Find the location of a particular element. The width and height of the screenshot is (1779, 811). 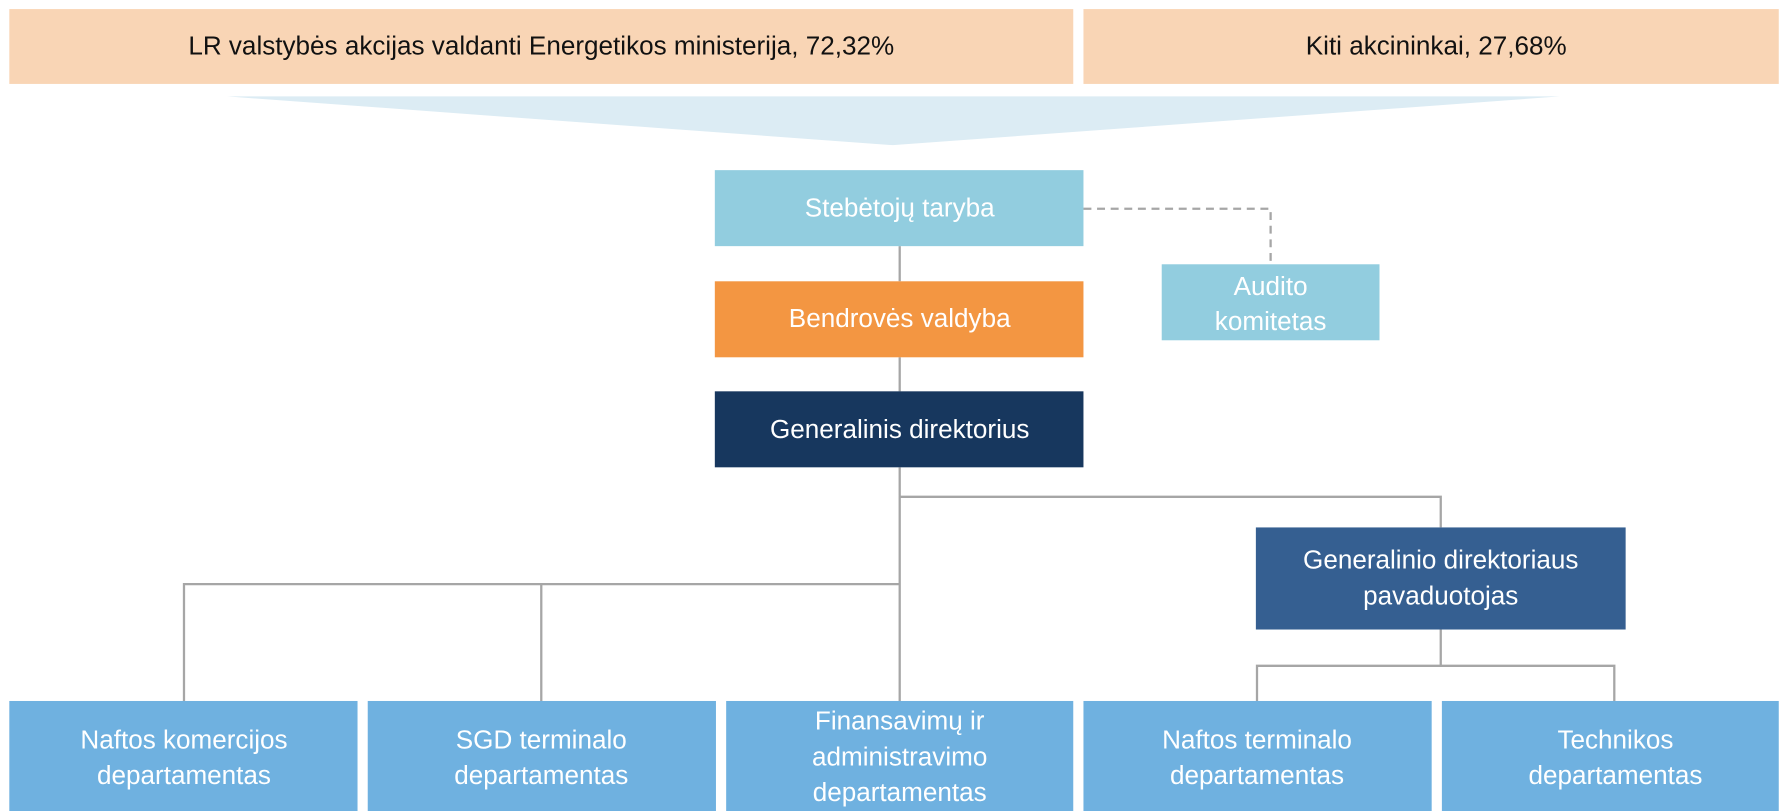

node-label: Technikos is located at coordinates (1615, 740).